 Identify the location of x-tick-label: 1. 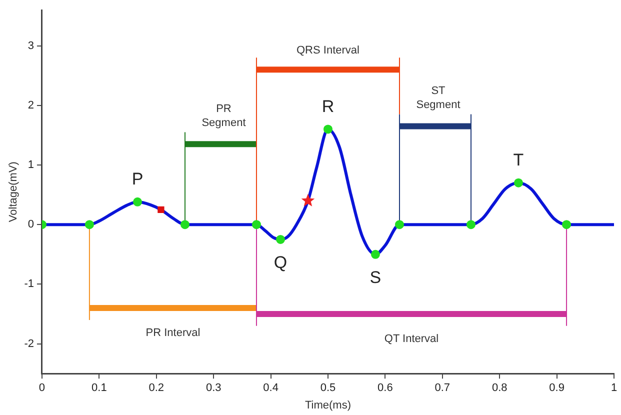
(614, 388).